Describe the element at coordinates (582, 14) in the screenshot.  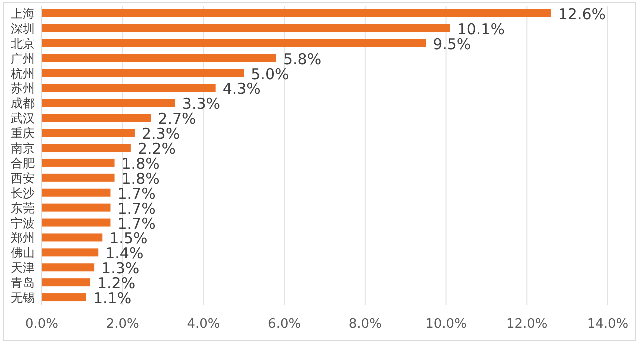
I see `data-label: 12.6%` at that location.